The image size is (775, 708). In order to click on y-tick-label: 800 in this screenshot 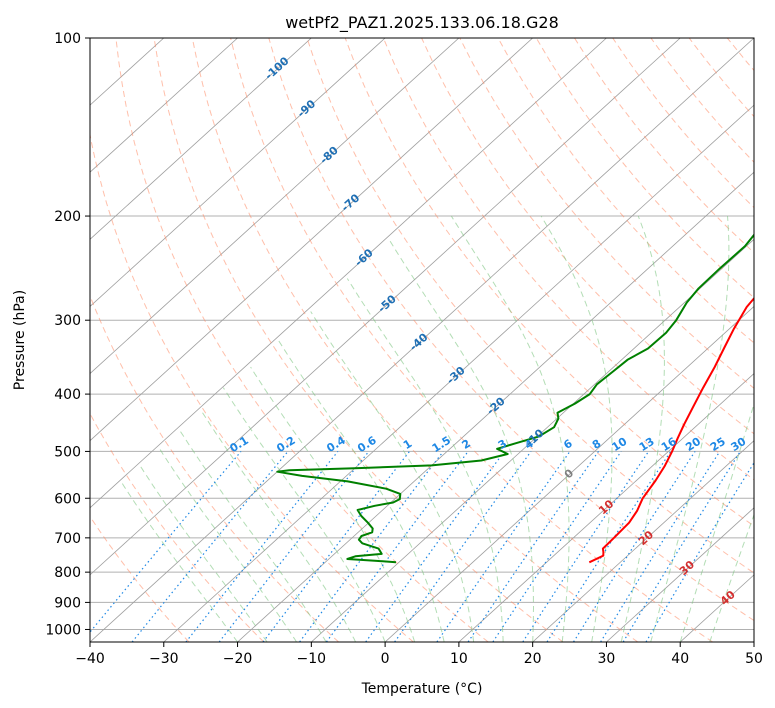, I will do `click(67, 573)`.